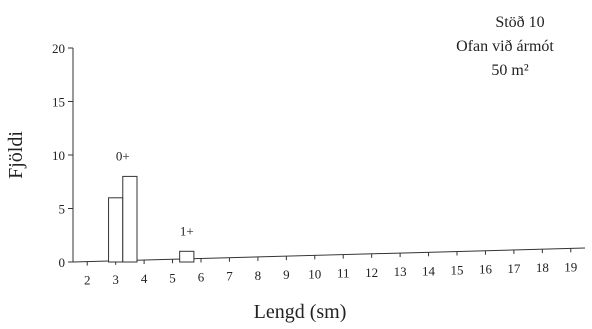 This screenshot has height=329, width=592. Describe the element at coordinates (258, 275) in the screenshot. I see `x-tick-label: 8` at that location.